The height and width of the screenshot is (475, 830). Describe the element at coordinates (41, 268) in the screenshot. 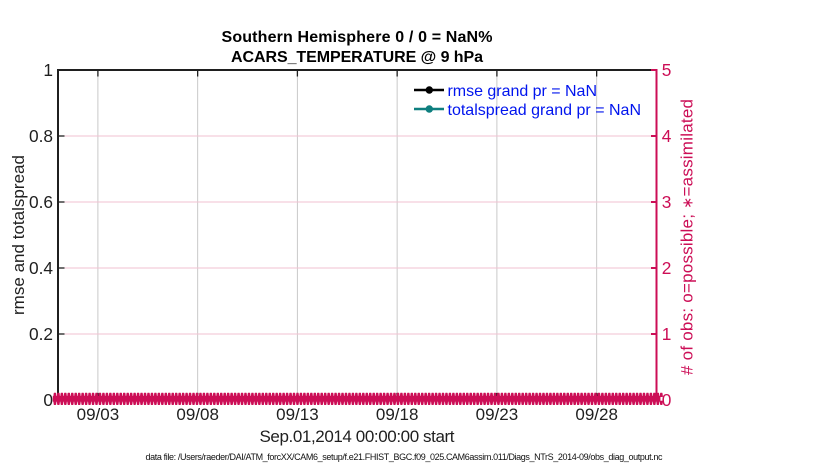

I see `svg-text: 0.4` at that location.